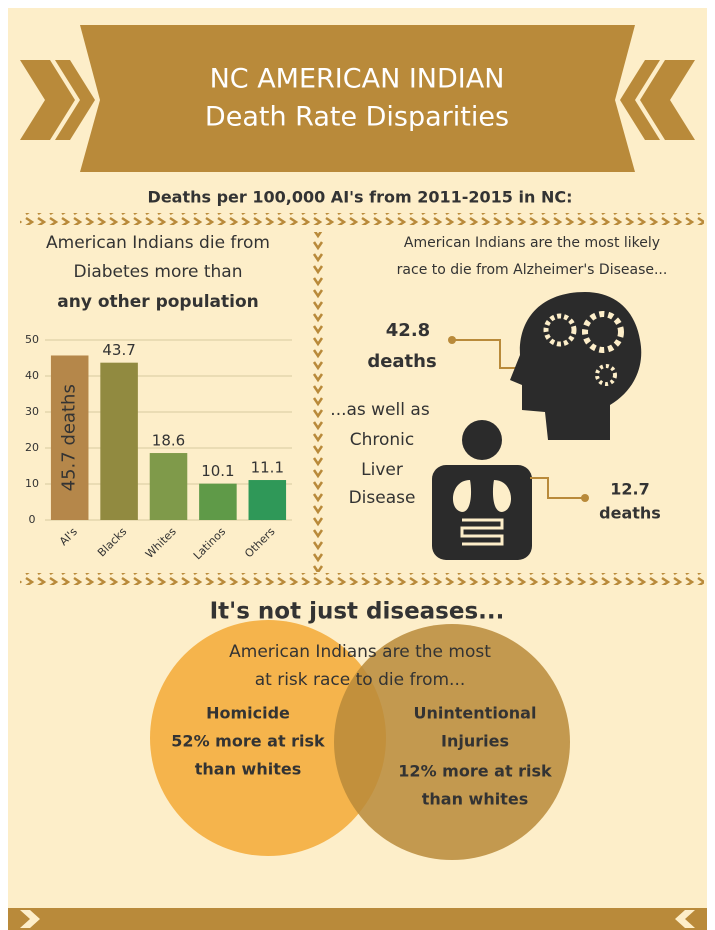 The height and width of the screenshot is (930, 715). Describe the element at coordinates (32, 519) in the screenshot. I see `y-tick-label: 0` at that location.